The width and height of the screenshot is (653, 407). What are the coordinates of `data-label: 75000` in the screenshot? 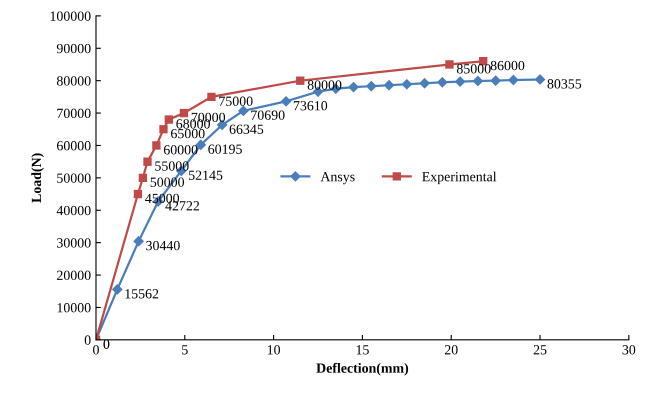 It's located at (236, 101).